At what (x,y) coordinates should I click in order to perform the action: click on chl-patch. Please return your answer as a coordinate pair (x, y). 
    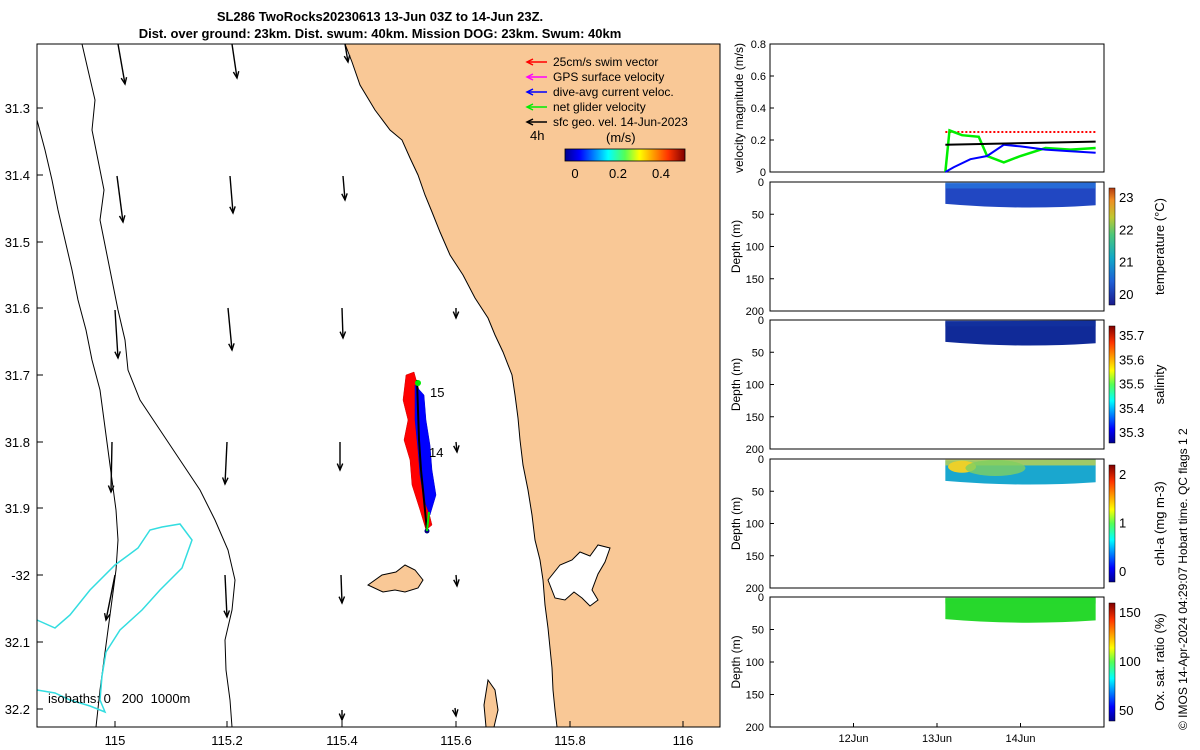
    Looking at the image, I should click on (995, 468).